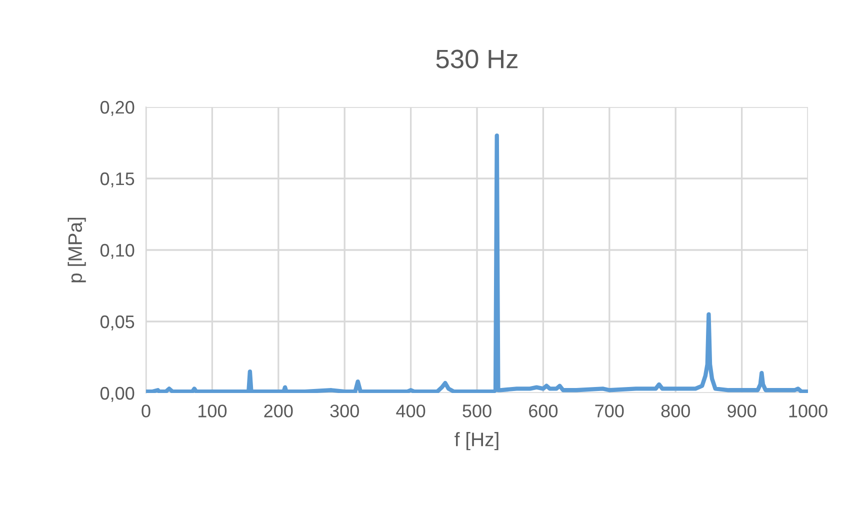 The width and height of the screenshot is (848, 508). I want to click on y-tick-label: 0,20, so click(117, 108).